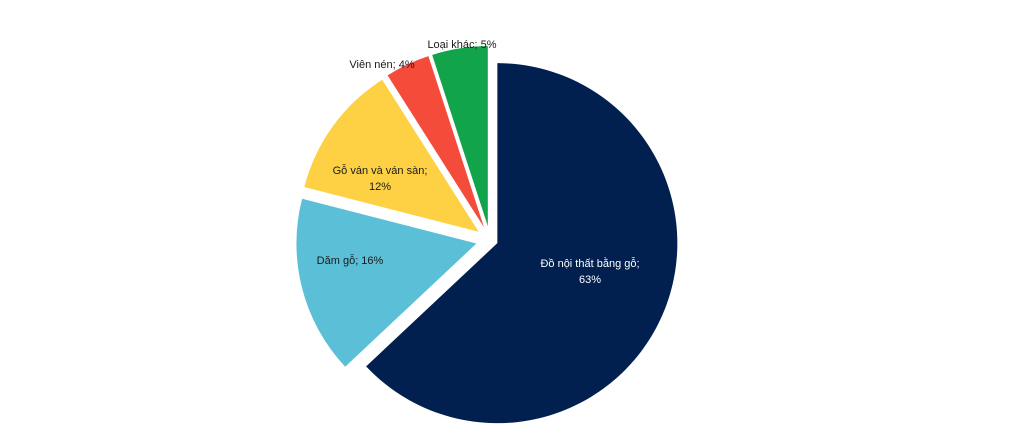 This screenshot has width=1024, height=434. I want to click on pie-slice-label-4: Loại khác; 5%, so click(461, 45).